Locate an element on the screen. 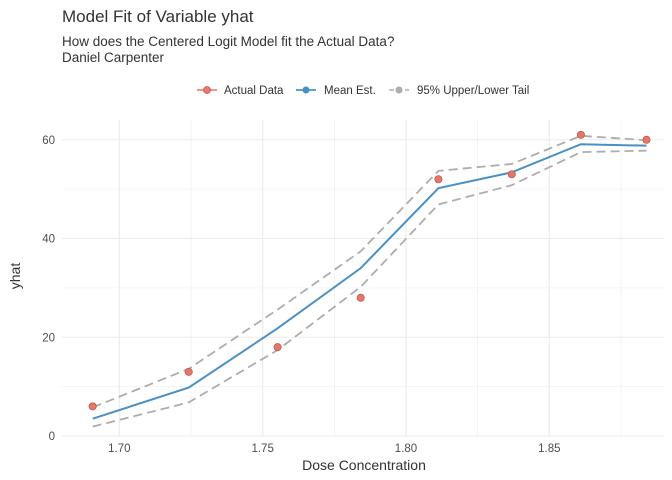 The image size is (672, 480). x-tick-label: 1.80 is located at coordinates (406, 449).